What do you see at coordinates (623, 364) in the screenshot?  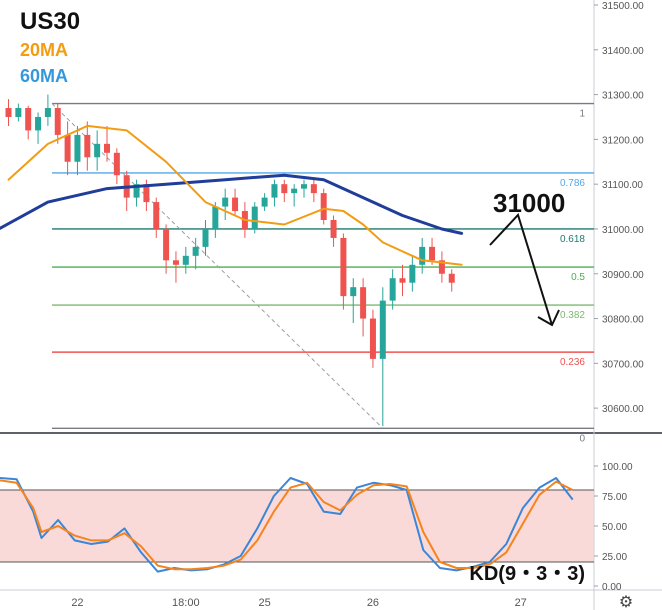 I see `price-tick-label: 30700.00` at bounding box center [623, 364].